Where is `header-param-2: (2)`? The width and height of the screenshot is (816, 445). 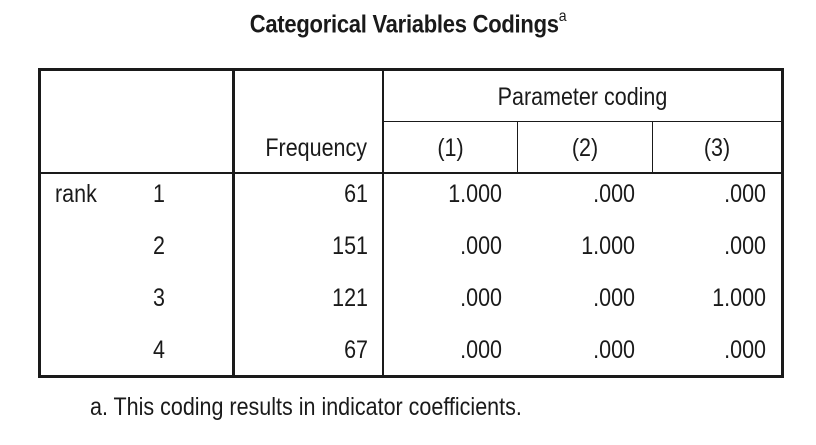 header-param-2: (2) is located at coordinates (585, 148).